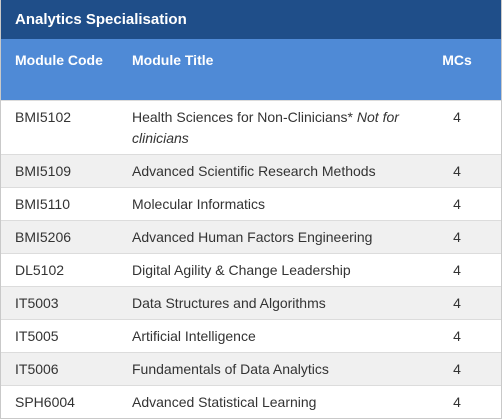  I want to click on module-title: Health Sciences for Non-Clinicians*, so click(242, 116).